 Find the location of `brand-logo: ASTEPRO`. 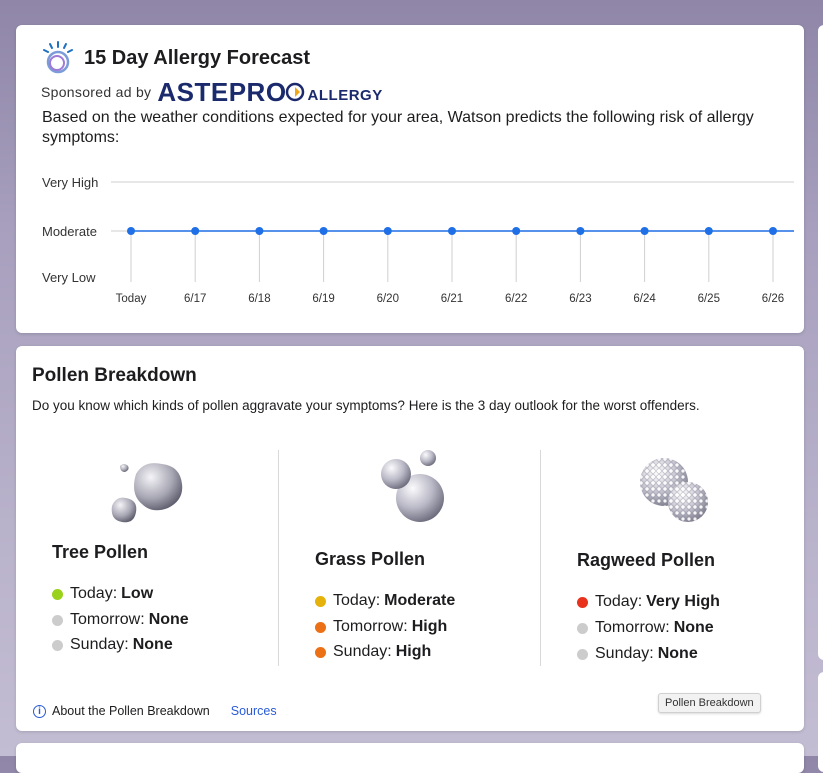

brand-logo: ASTEPRO is located at coordinates (222, 92).